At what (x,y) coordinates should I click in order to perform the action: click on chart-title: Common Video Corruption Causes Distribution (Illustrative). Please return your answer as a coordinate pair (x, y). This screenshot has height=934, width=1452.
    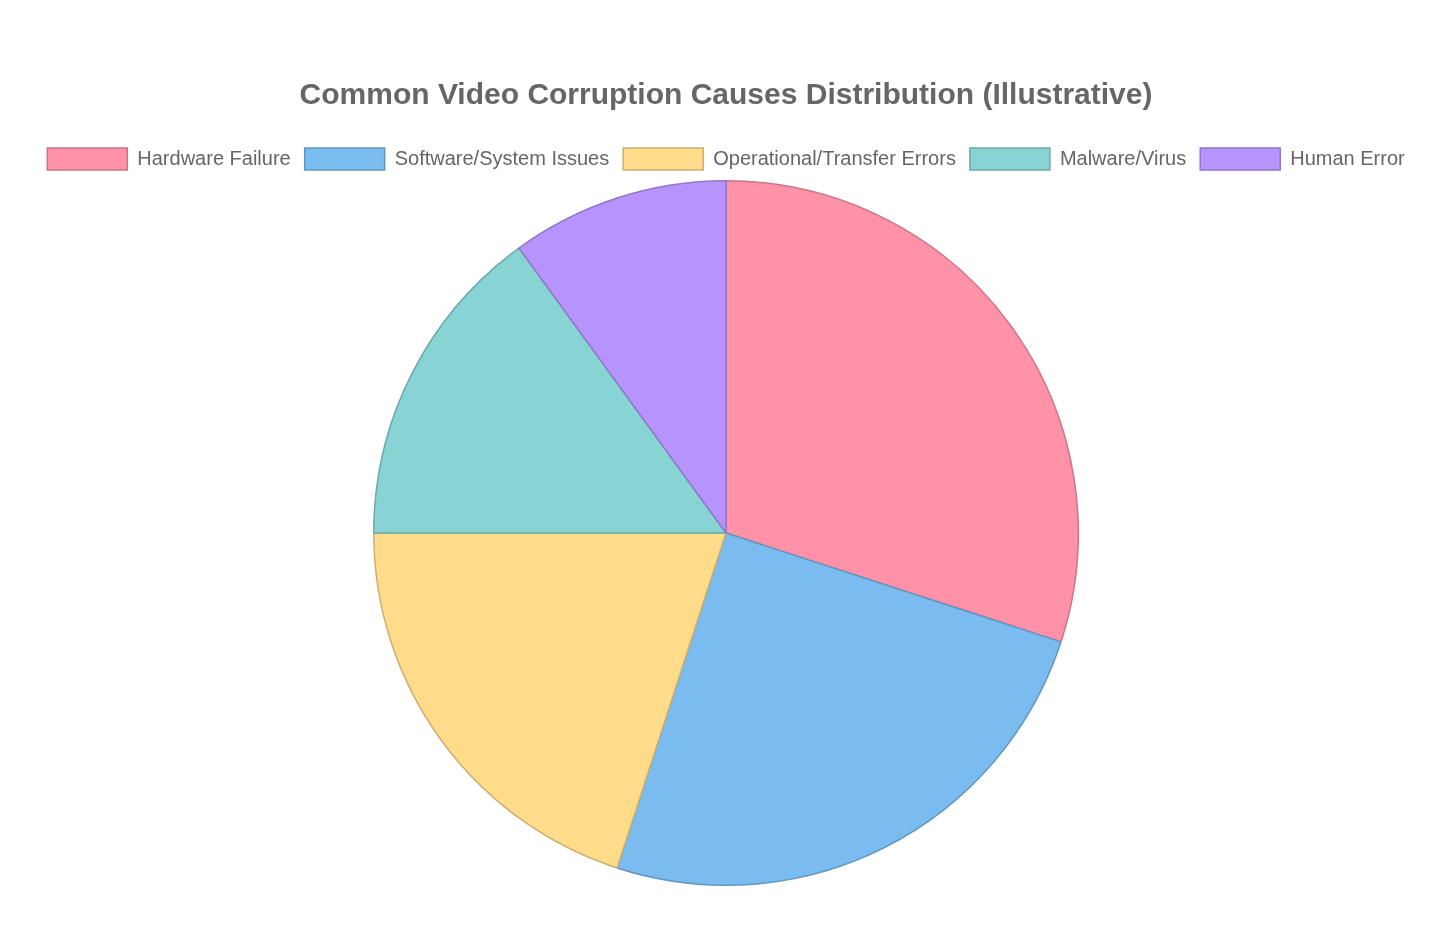
    Looking at the image, I should click on (726, 94).